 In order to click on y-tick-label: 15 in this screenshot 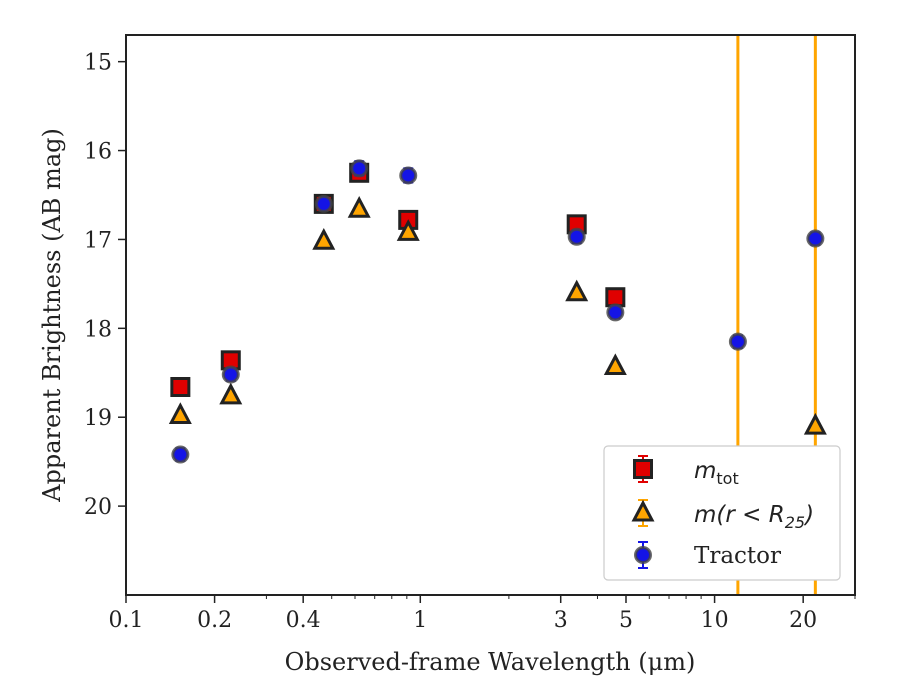, I will do `click(98, 63)`.